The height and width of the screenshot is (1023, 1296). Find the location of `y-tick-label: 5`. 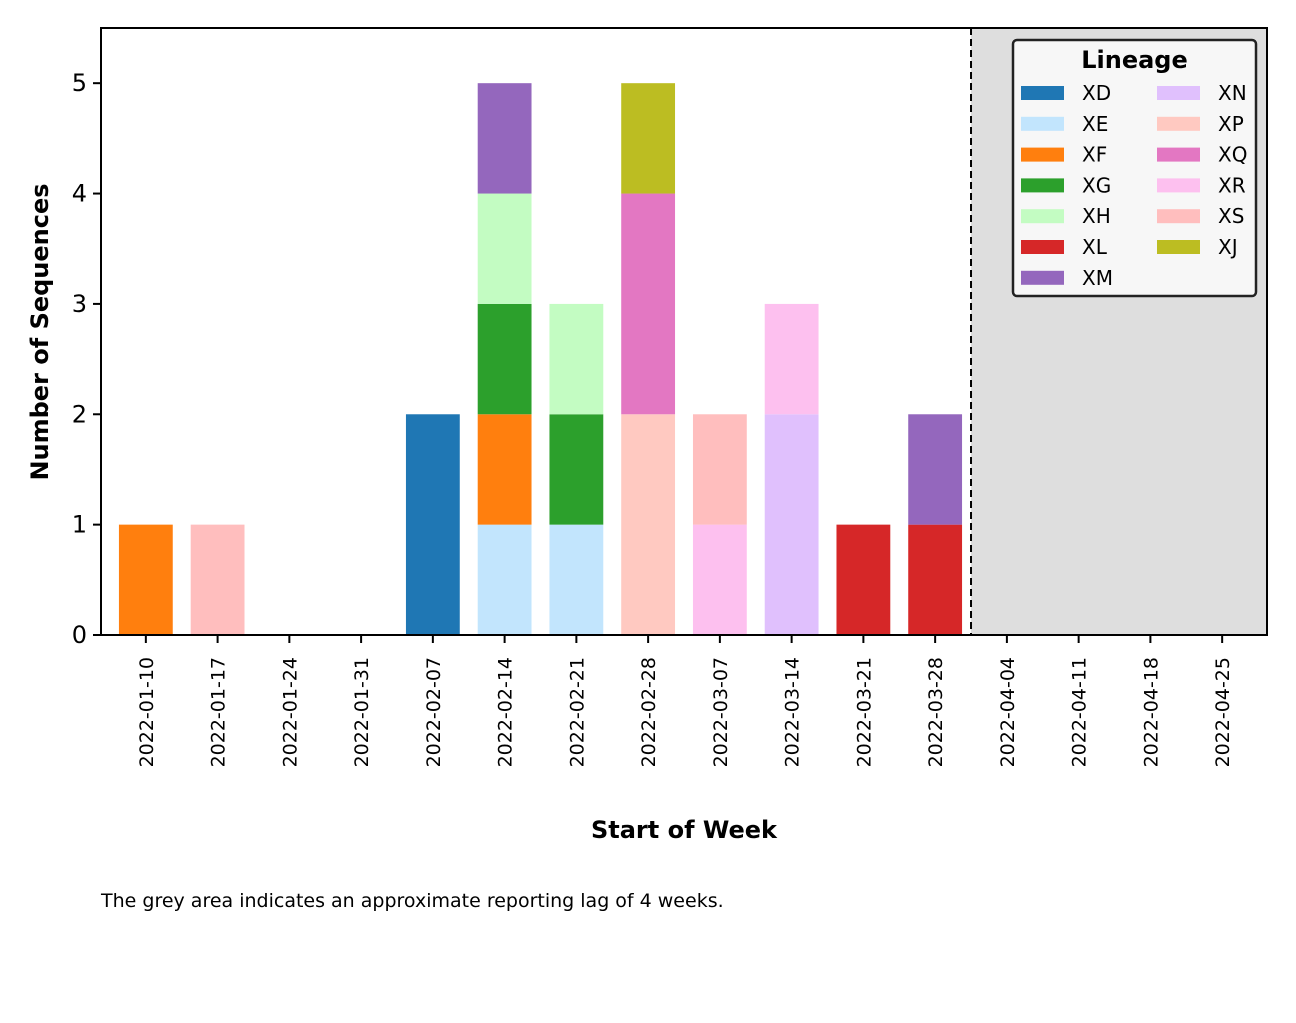

y-tick-label: 5 is located at coordinates (79, 83).